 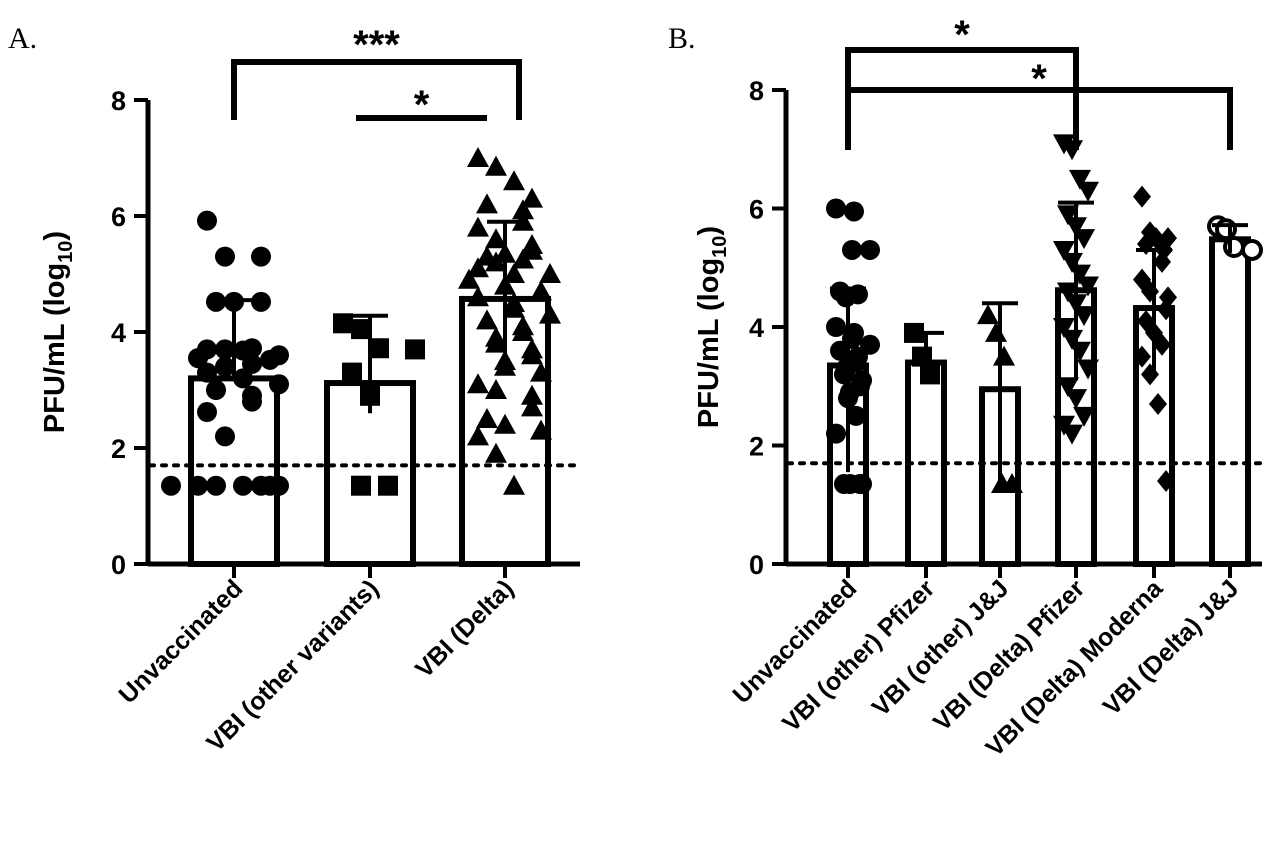 What do you see at coordinates (180, 641) in the screenshot?
I see `category-label-a-0: Unvaccinated` at bounding box center [180, 641].